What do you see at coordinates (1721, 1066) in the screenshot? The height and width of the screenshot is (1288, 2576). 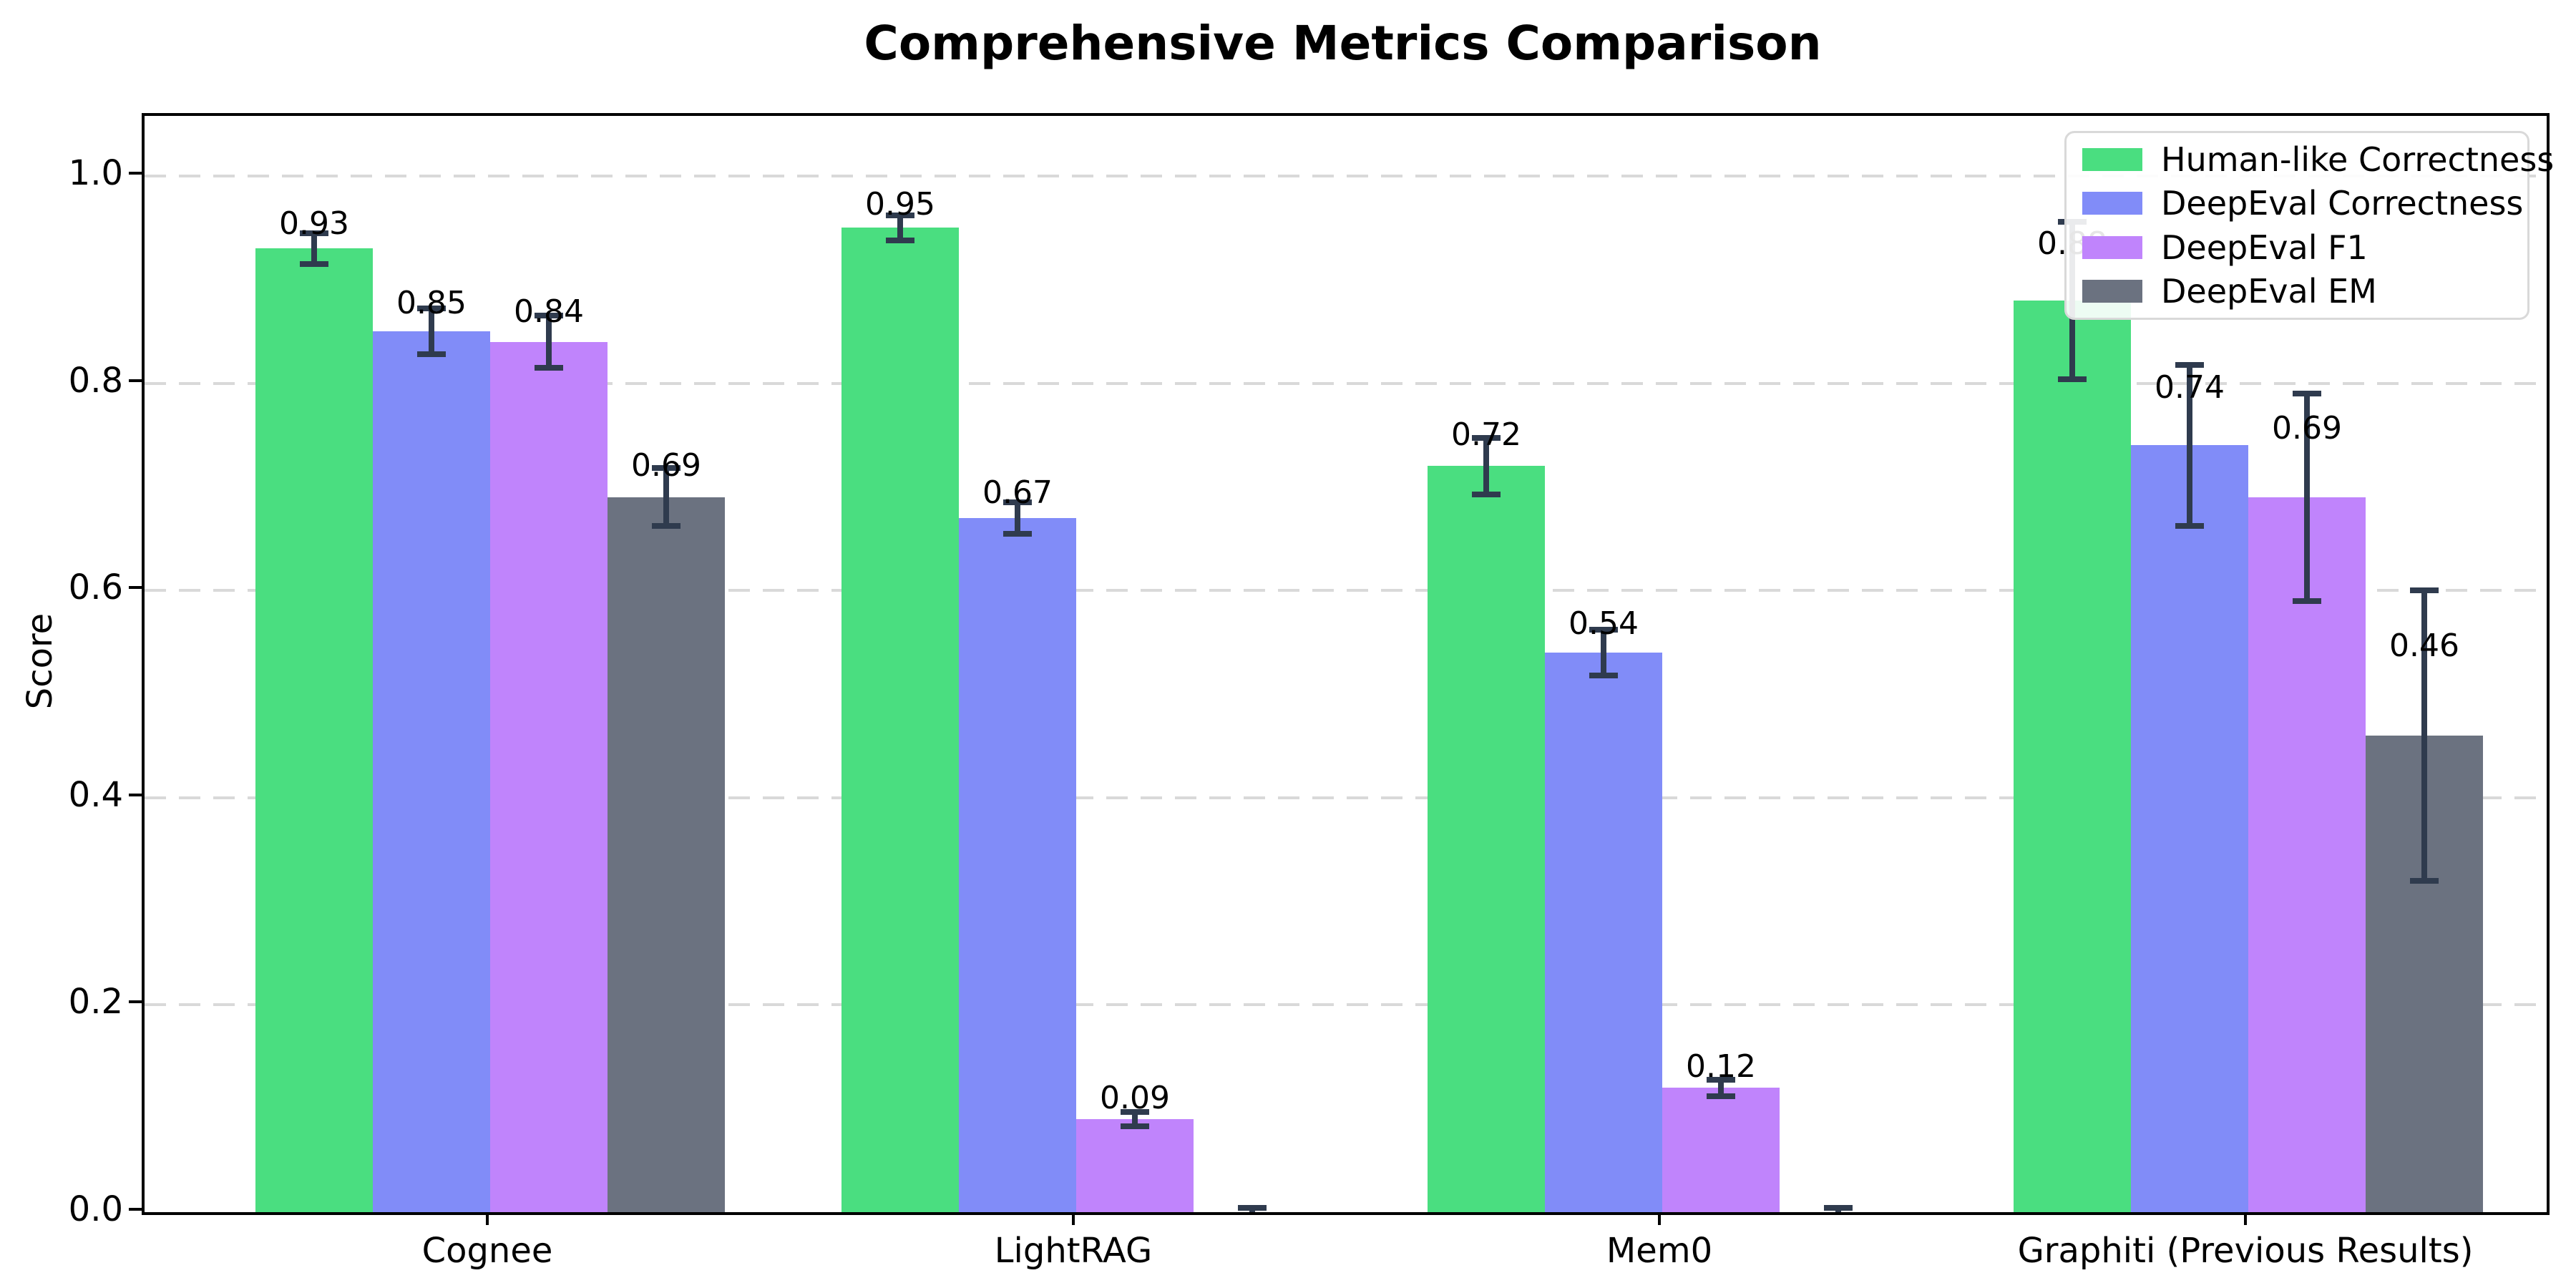 I see `bar-value-label: 0.12` at bounding box center [1721, 1066].